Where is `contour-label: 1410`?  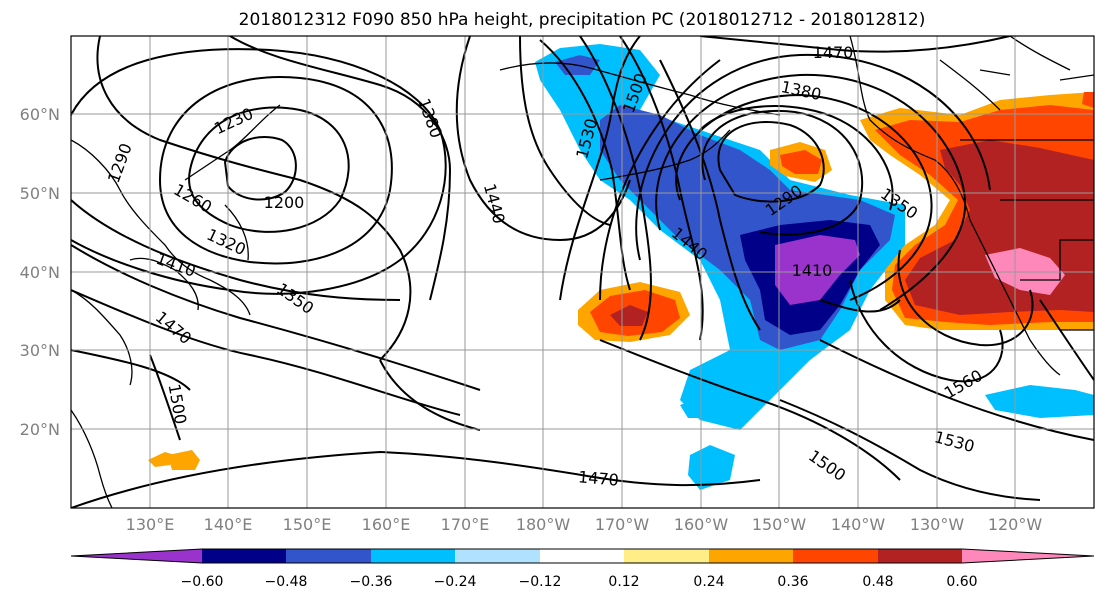 contour-label: 1410 is located at coordinates (812, 270).